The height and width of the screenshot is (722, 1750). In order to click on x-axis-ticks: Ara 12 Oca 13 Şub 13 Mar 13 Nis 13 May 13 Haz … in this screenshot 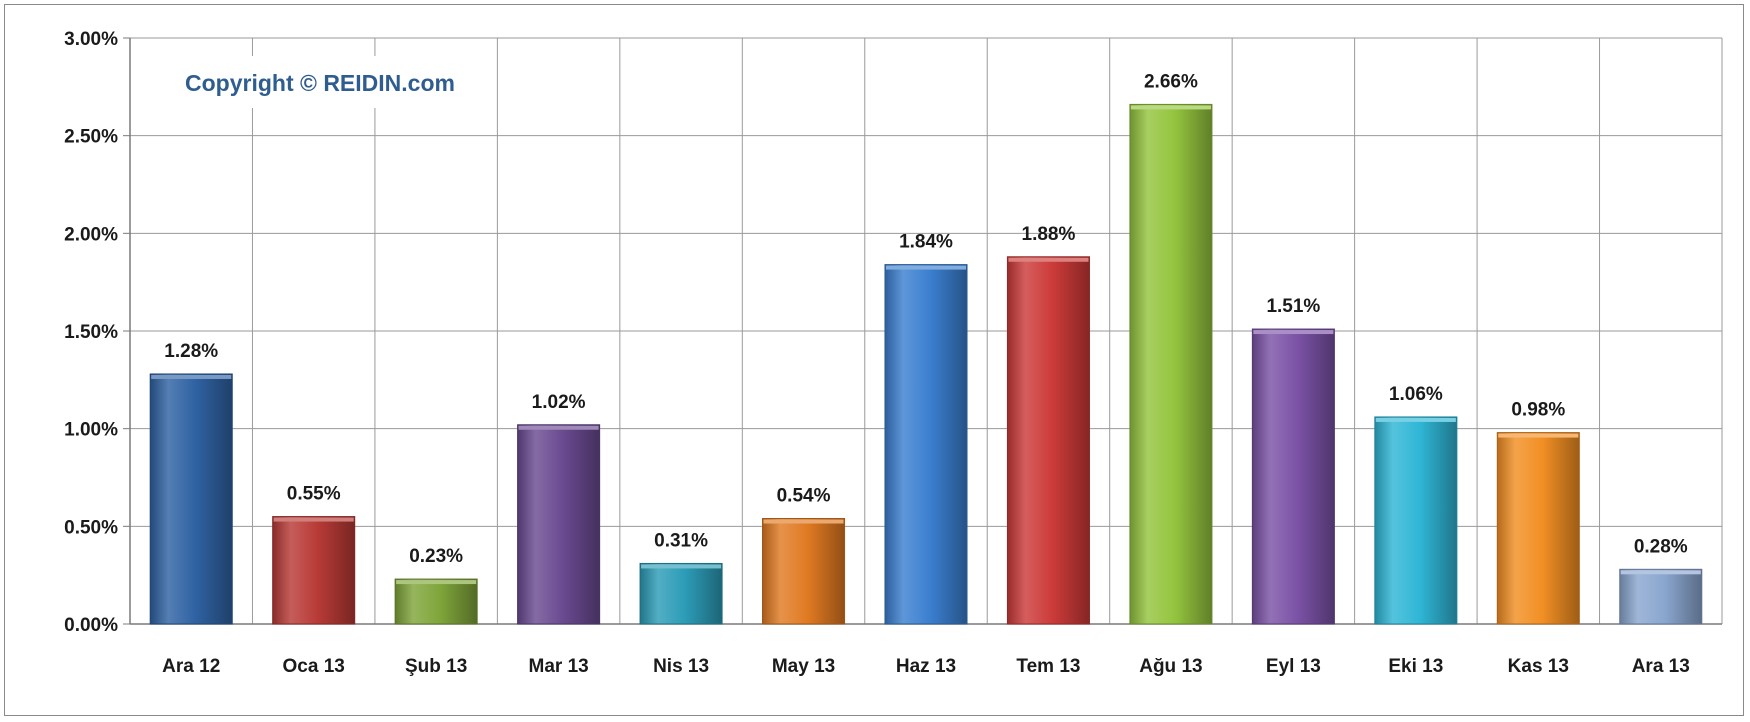, I will do `click(926, 666)`.